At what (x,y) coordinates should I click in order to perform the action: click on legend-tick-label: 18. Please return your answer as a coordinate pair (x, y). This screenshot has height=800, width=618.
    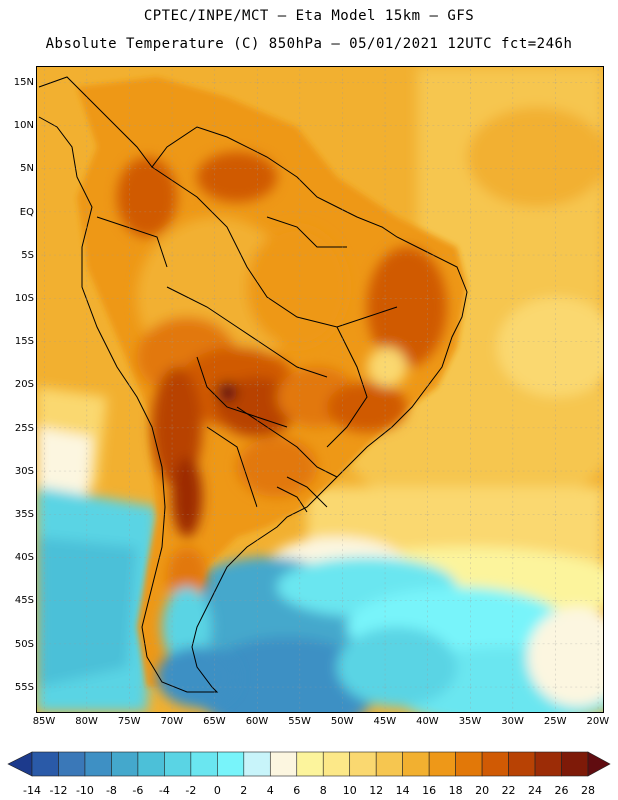
    Looking at the image, I should click on (455, 790).